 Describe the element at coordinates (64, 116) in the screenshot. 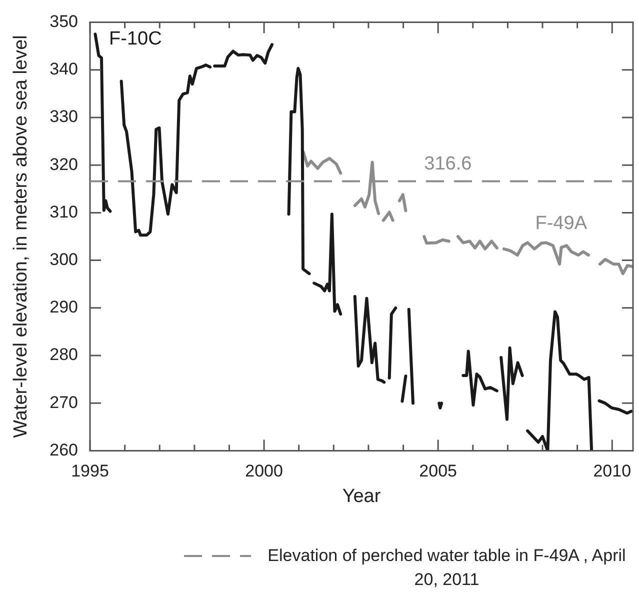

I see `y-tick-label: 330` at that location.